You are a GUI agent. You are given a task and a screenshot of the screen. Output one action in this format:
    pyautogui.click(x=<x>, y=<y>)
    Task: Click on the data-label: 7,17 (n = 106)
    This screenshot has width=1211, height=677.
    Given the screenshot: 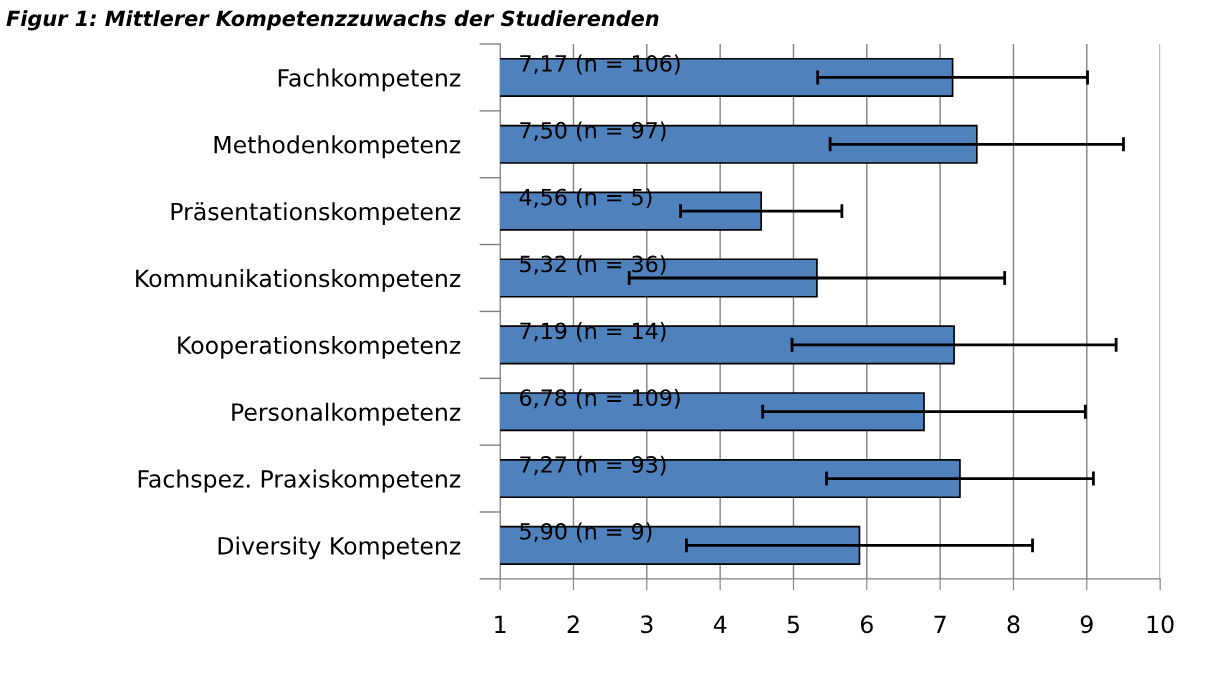 What is the action you would take?
    pyautogui.click(x=600, y=64)
    